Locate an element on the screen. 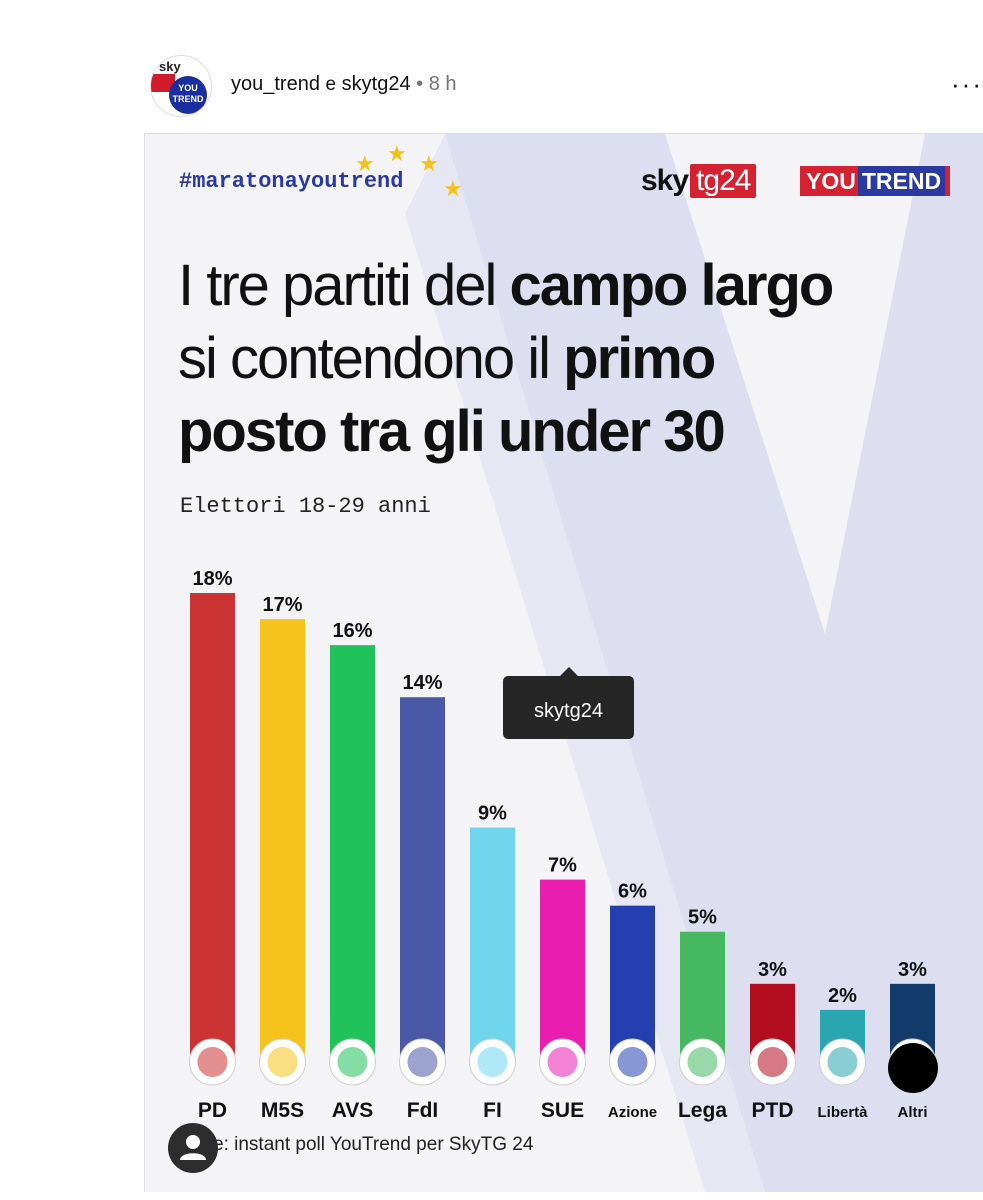 This screenshot has height=1200, width=983. bar-azione is located at coordinates (632, 983).